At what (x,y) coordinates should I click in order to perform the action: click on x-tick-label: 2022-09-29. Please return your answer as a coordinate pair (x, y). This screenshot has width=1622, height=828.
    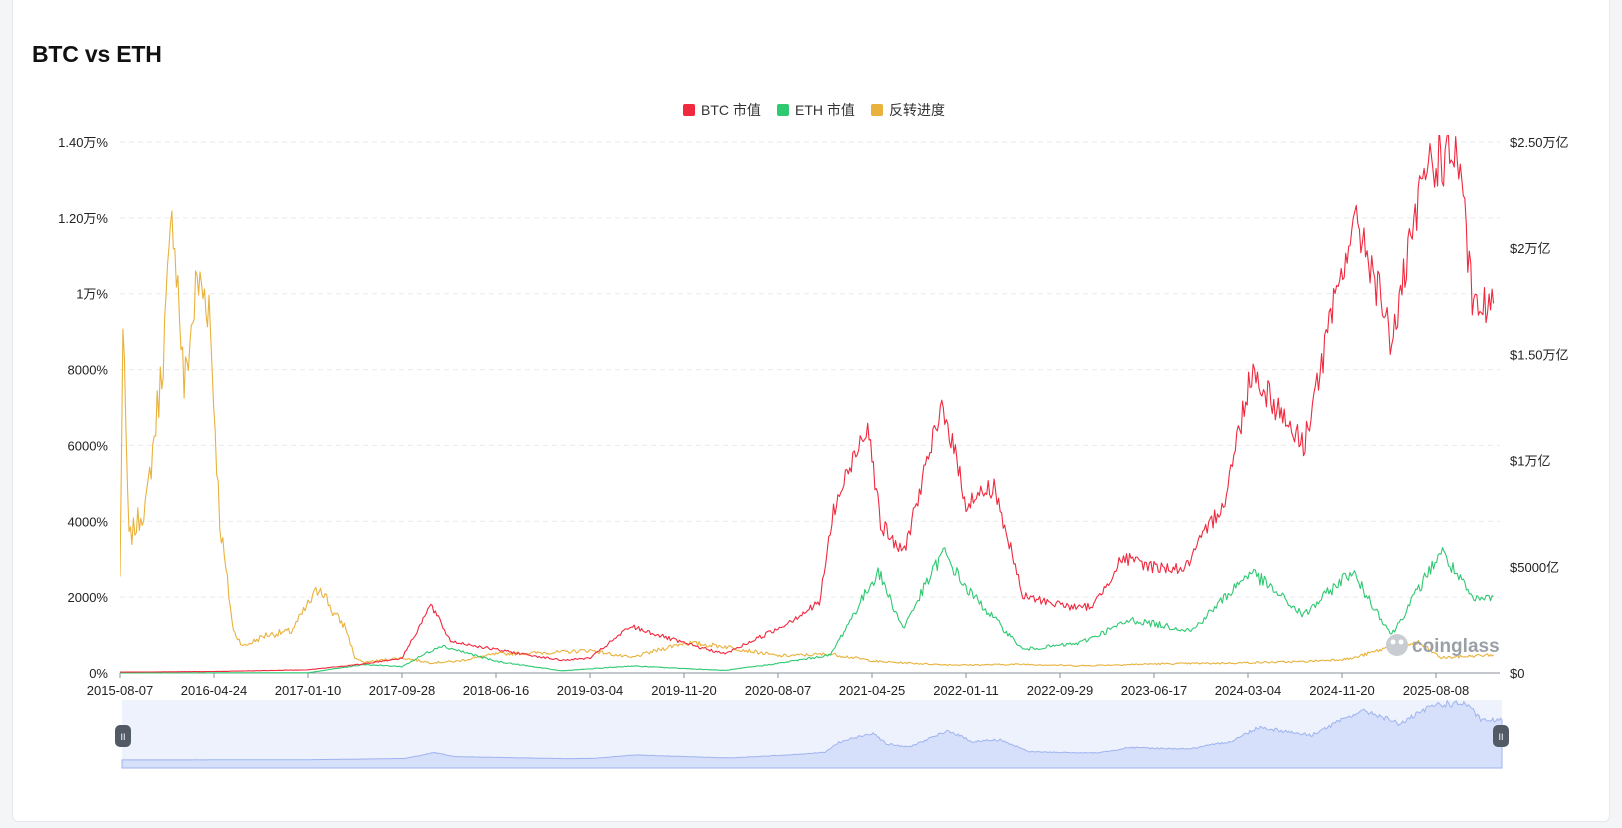
    Looking at the image, I should click on (1060, 690).